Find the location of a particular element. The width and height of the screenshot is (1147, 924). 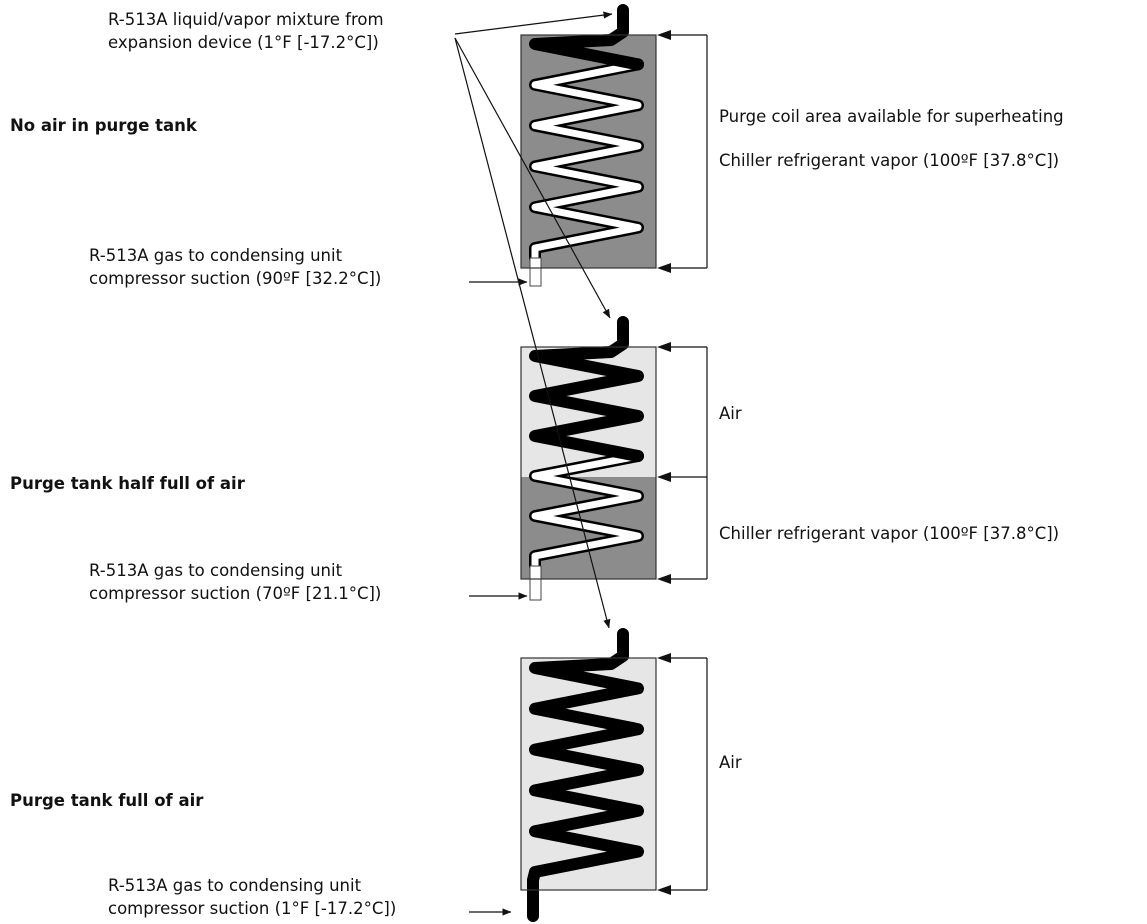

bracket-arrowheads is located at coordinates (664, 462).